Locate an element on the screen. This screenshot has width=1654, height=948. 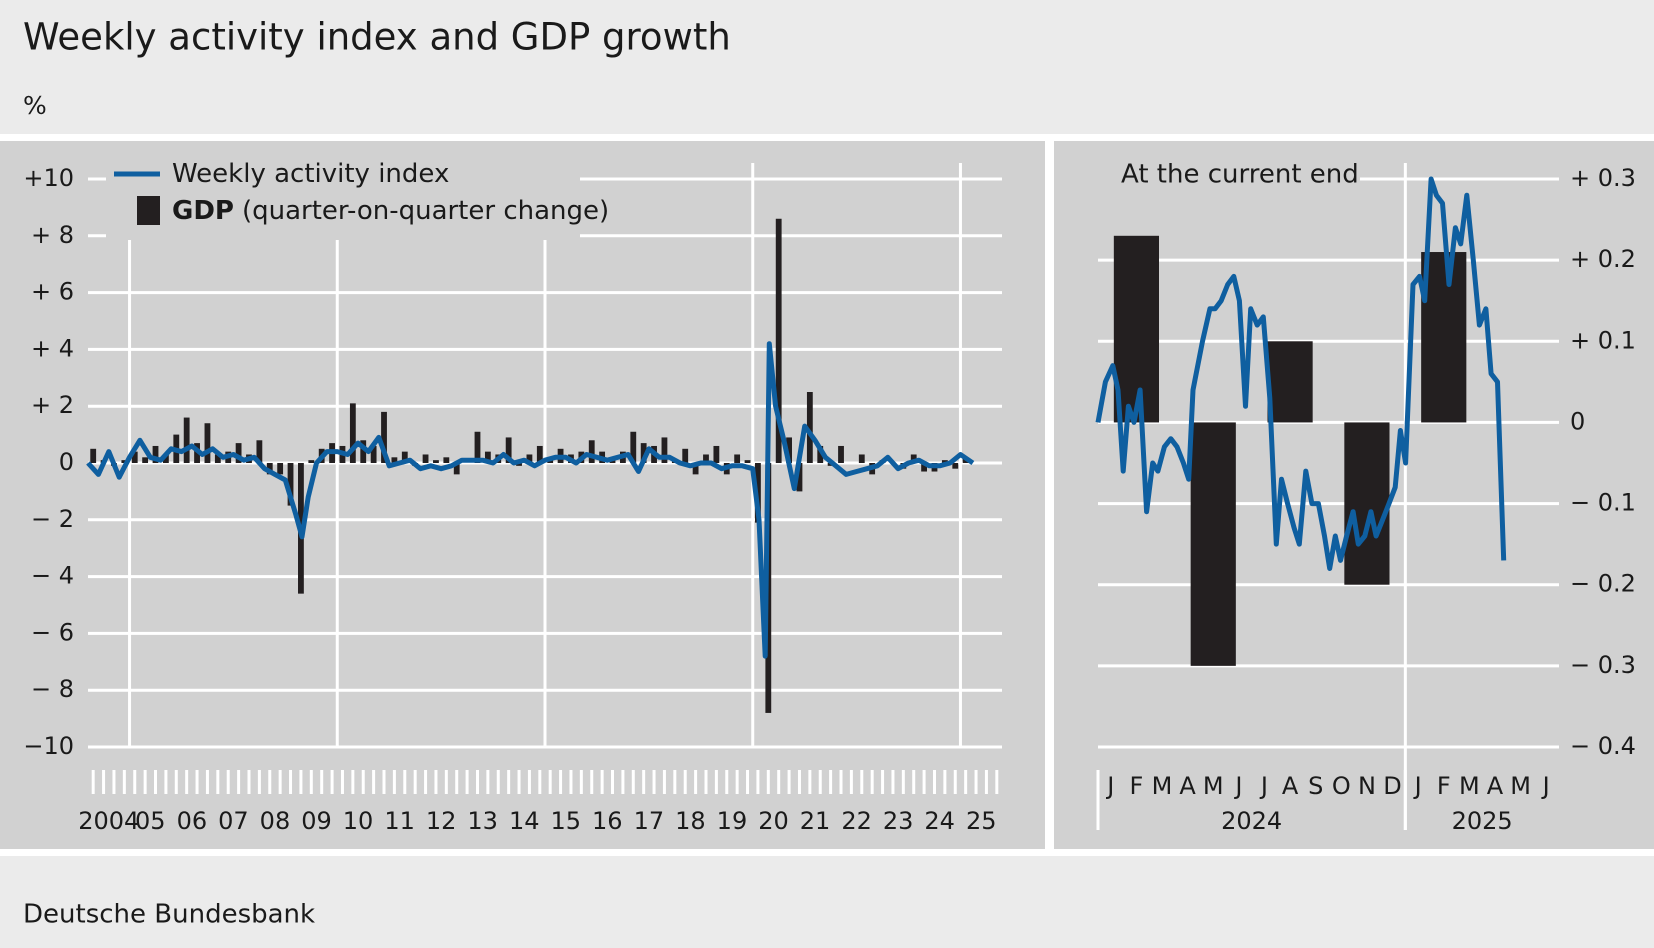
x-tick-label: 08 is located at coordinates (275, 821).